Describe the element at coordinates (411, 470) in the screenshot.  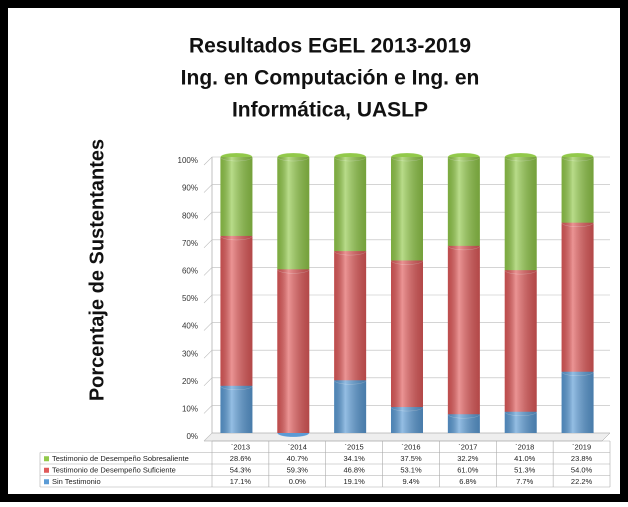
I see `data-label: 53.1%` at that location.